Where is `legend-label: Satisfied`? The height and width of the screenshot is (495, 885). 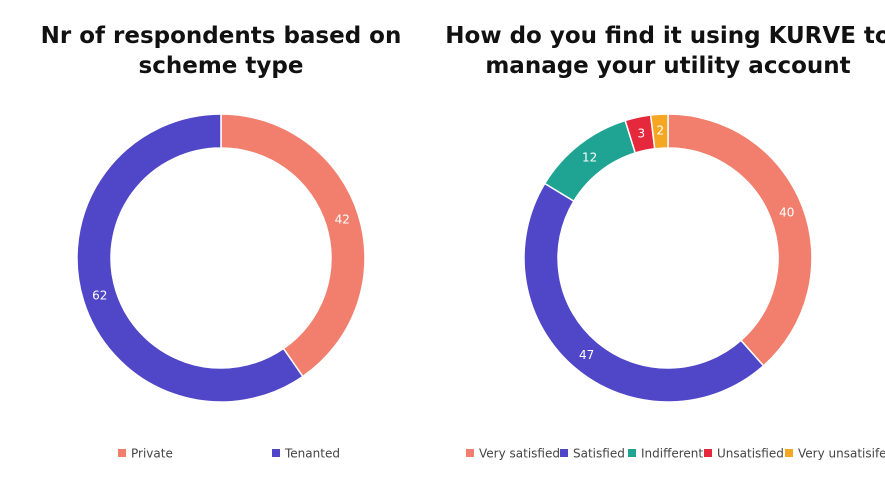
legend-label: Satisfied is located at coordinates (599, 454).